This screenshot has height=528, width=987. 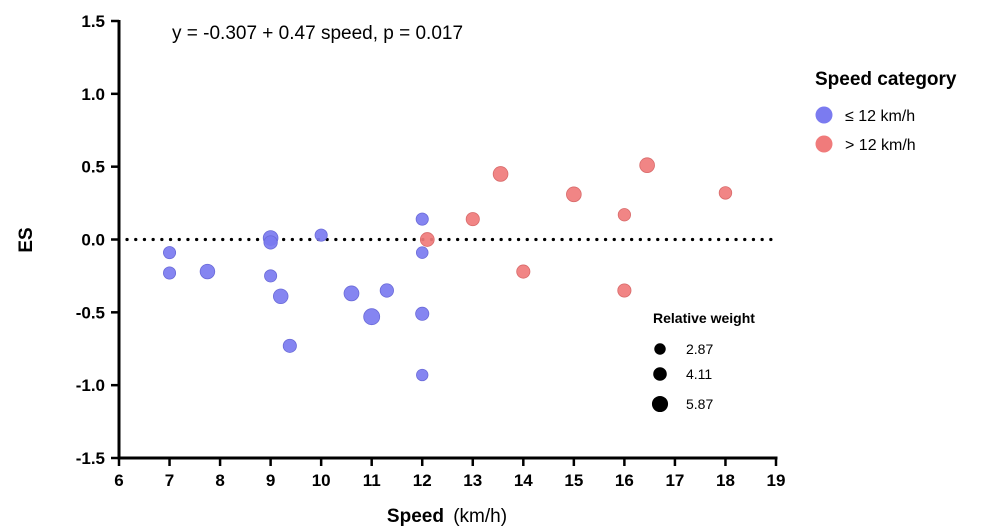 I want to click on x-tick-label: 9, so click(x=270, y=480).